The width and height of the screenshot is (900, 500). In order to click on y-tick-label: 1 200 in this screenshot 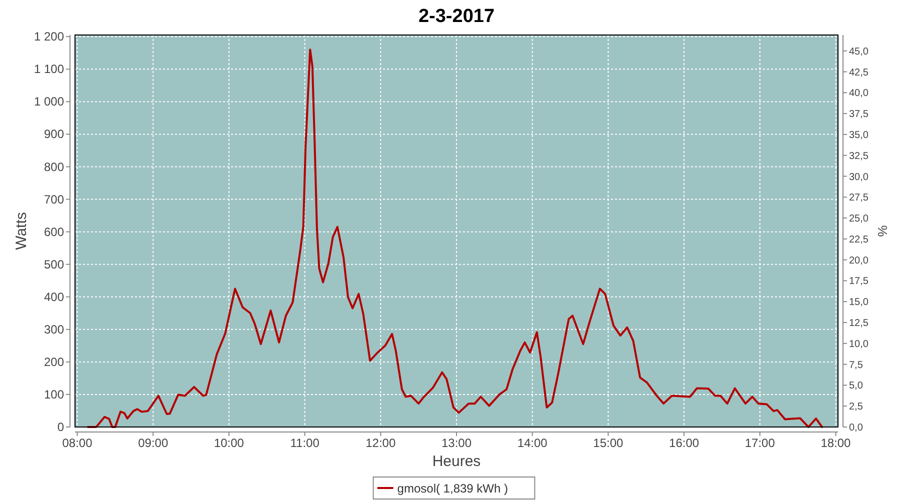, I will do `click(49, 37)`.